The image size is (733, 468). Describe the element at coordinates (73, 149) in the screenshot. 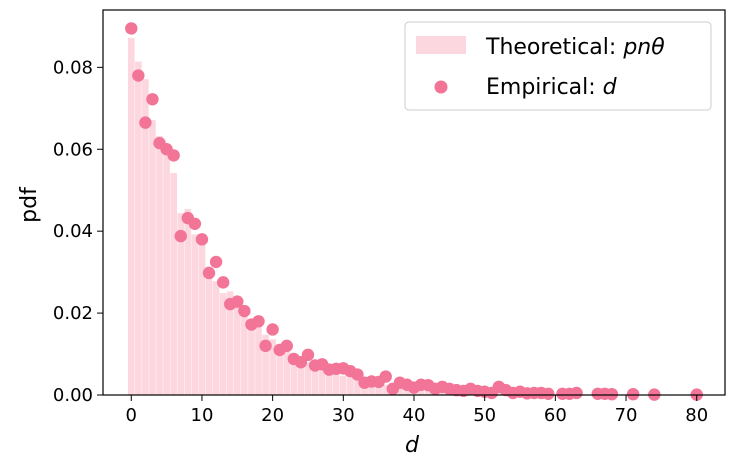

I see `y-tick-label: 0.06` at that location.